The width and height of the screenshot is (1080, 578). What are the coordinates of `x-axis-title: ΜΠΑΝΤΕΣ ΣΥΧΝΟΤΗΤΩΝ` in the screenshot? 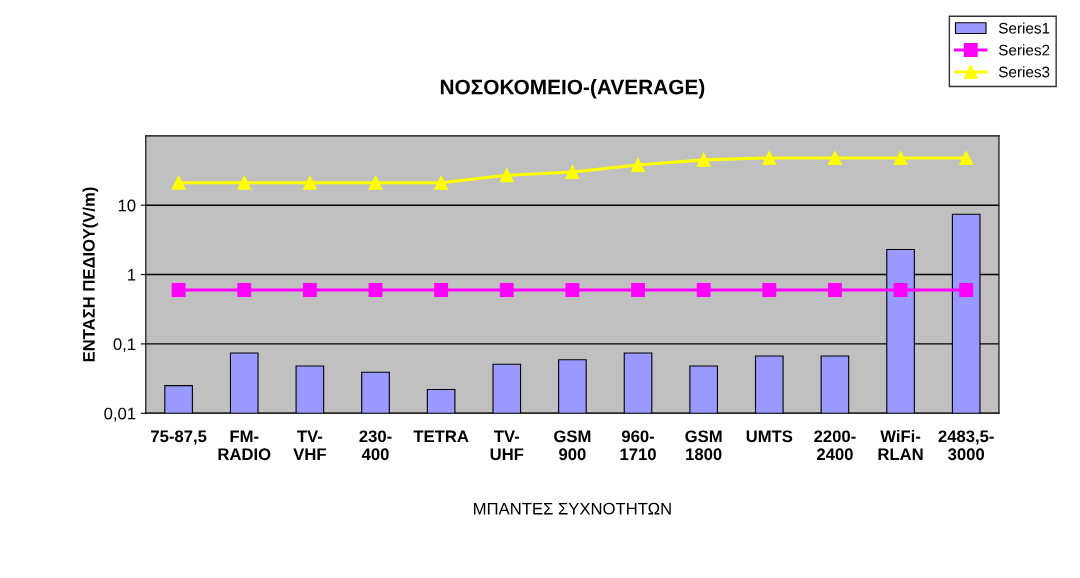 It's located at (572, 508).